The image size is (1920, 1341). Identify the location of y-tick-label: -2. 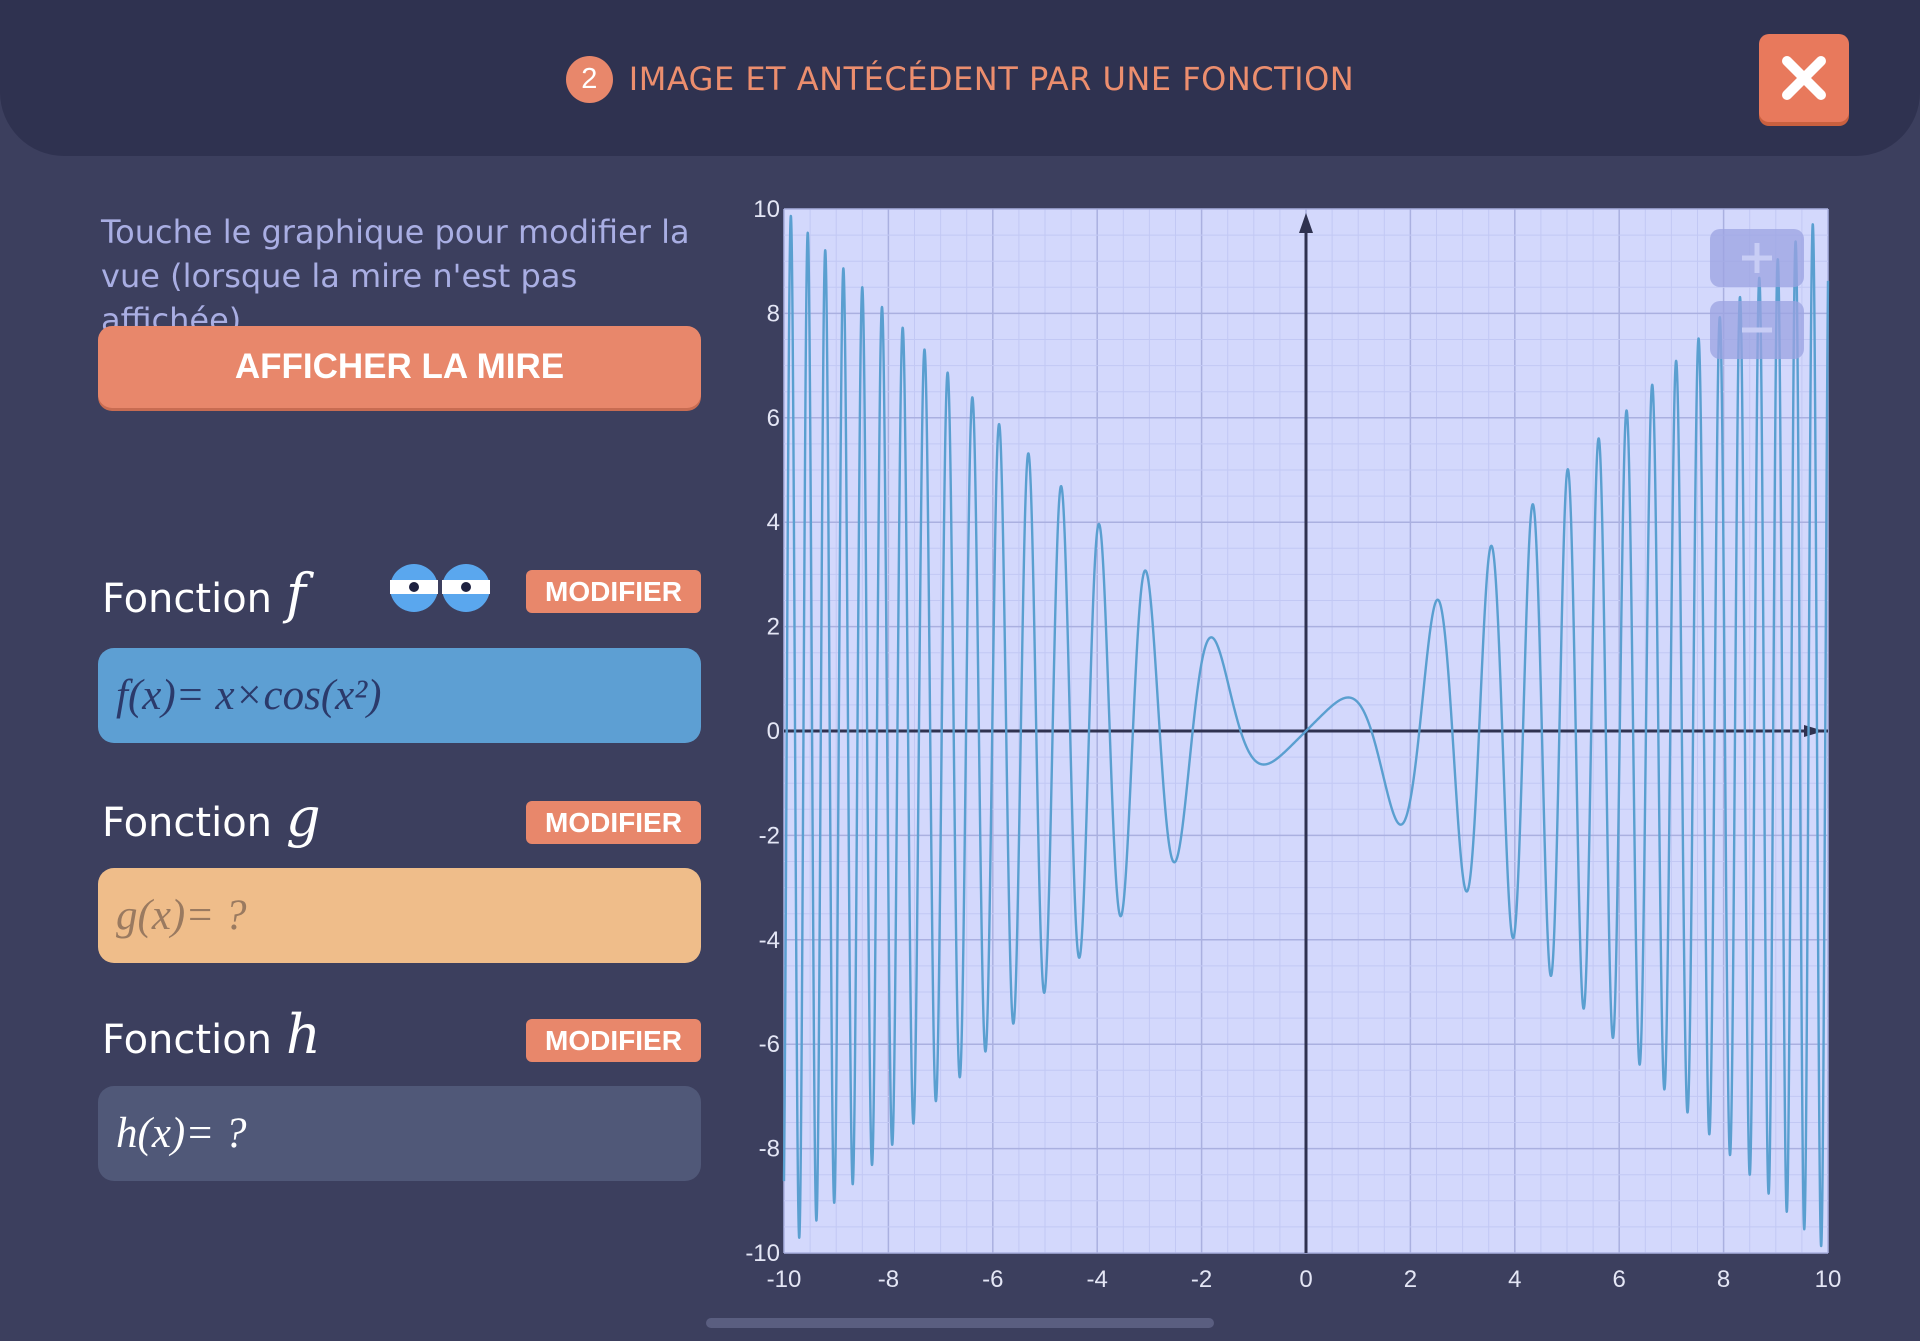
(769, 835).